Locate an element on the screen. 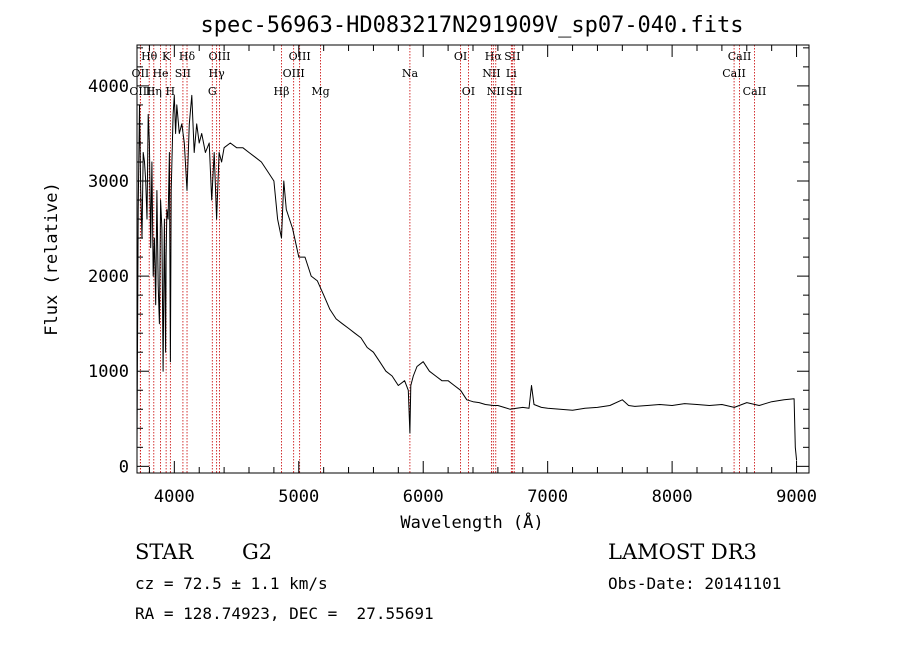 The image size is (900, 649). x-tick-label: 9000 is located at coordinates (796, 497).